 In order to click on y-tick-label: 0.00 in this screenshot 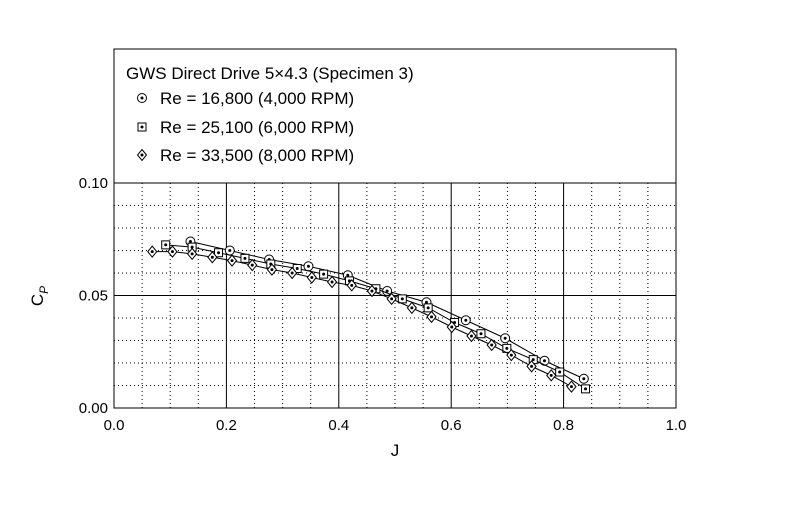, I will do `click(93, 408)`.